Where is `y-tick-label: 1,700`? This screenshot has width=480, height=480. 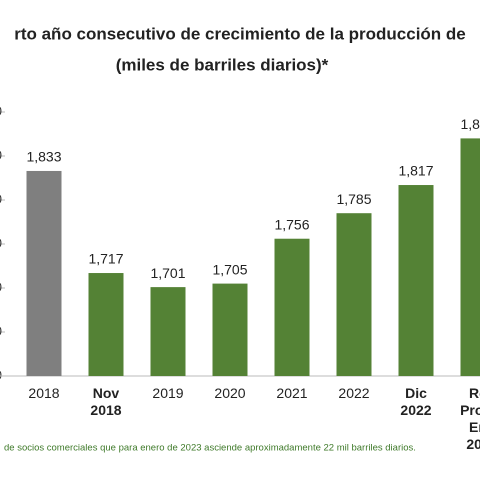
y-tick-label: 1,700 is located at coordinates (1, 286).